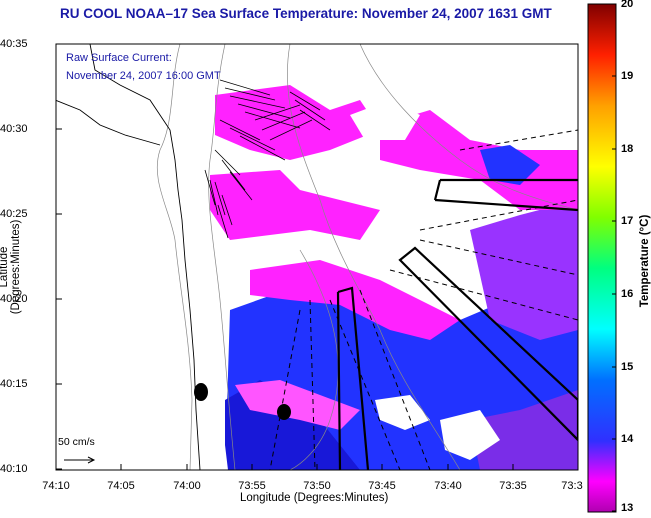 The height and width of the screenshot is (518, 651). Describe the element at coordinates (14, 469) in the screenshot. I see `ytick-label: 40:10` at that location.